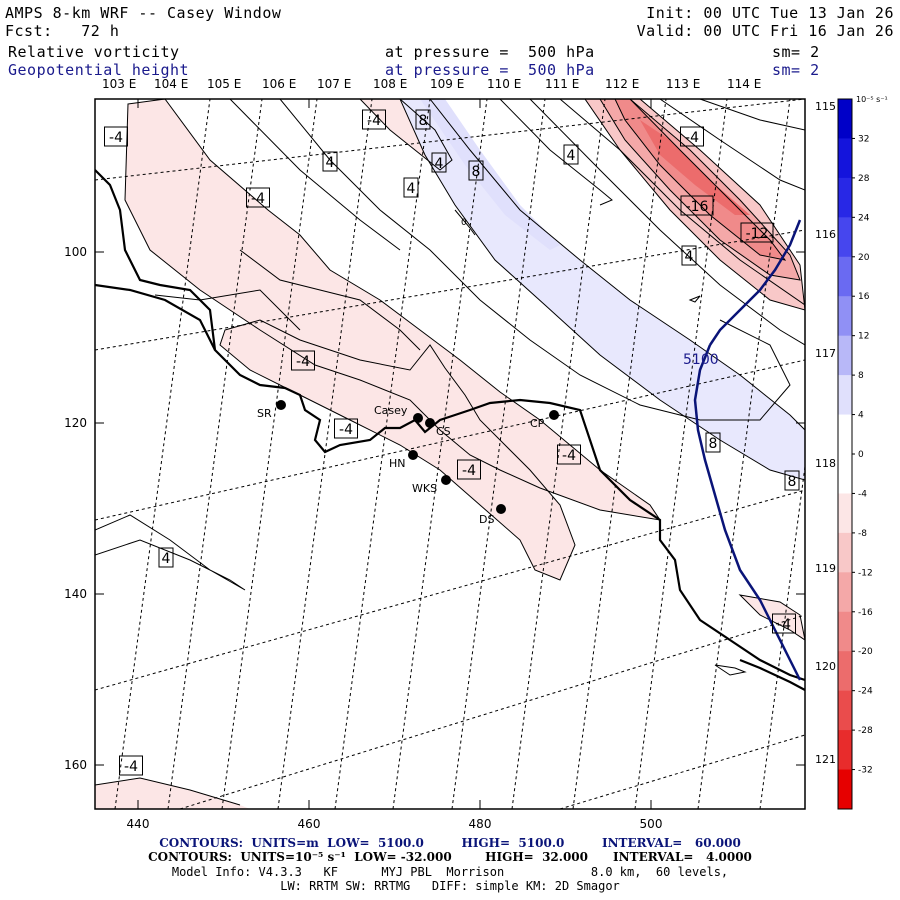 The height and width of the screenshot is (900, 900). I want to click on y-tick-160: 160, so click(75, 765).